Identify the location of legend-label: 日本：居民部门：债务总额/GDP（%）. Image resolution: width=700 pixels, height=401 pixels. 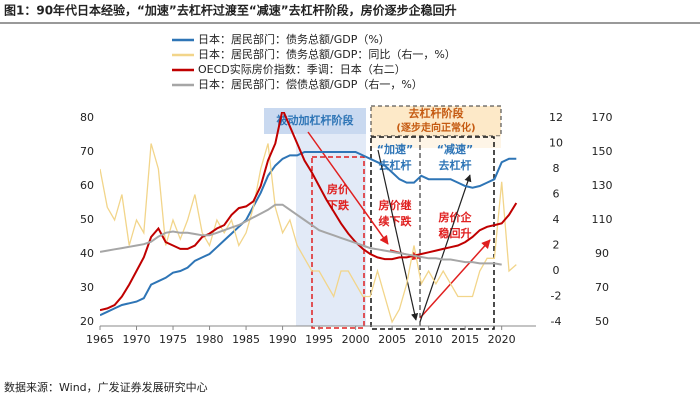
(294, 39).